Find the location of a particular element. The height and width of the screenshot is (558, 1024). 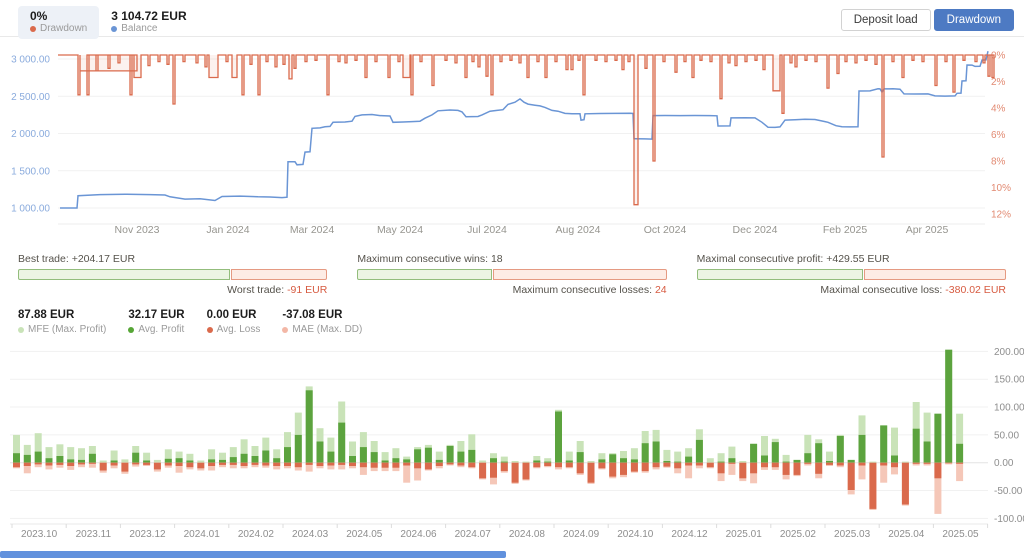

svg-text: Mar 2024 is located at coordinates (312, 230).